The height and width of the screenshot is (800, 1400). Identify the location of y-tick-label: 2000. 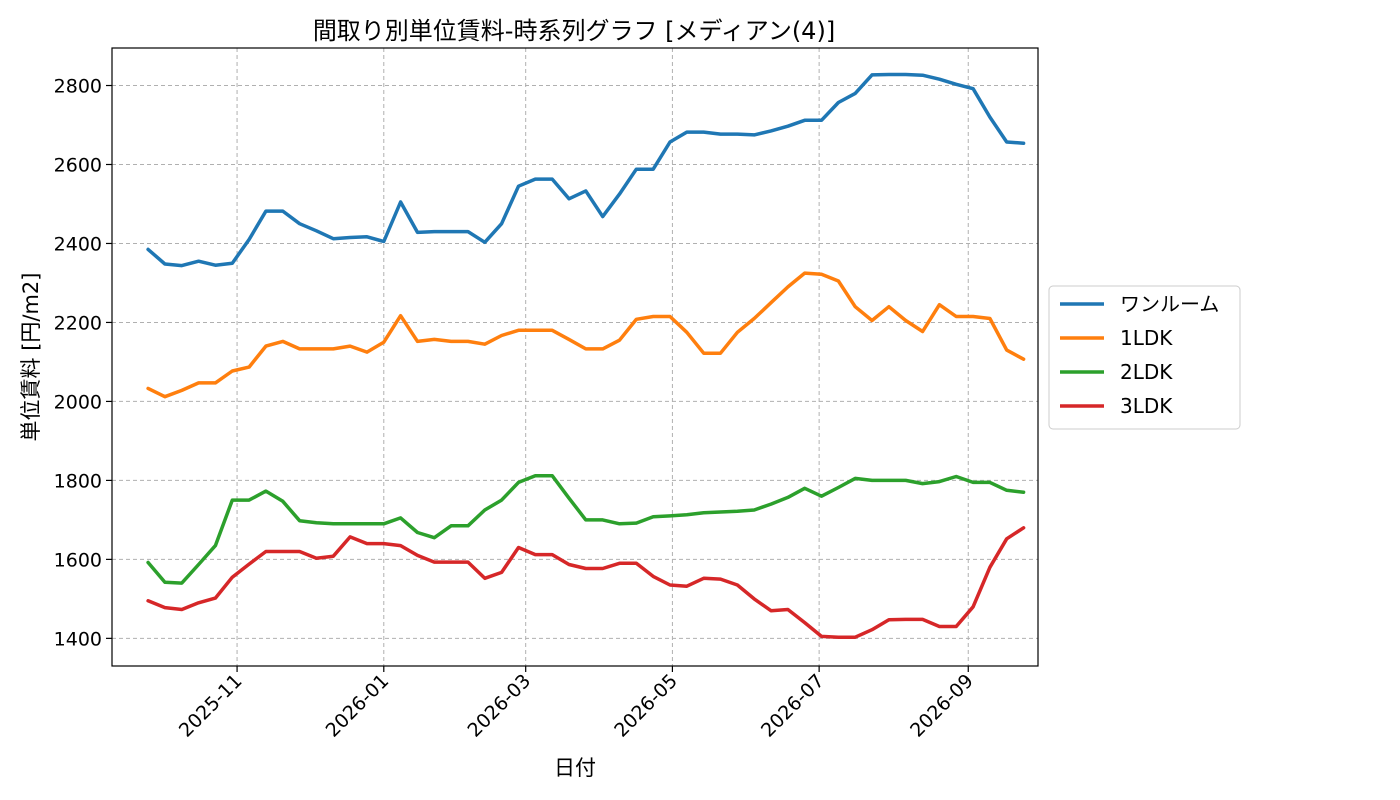
(78, 402).